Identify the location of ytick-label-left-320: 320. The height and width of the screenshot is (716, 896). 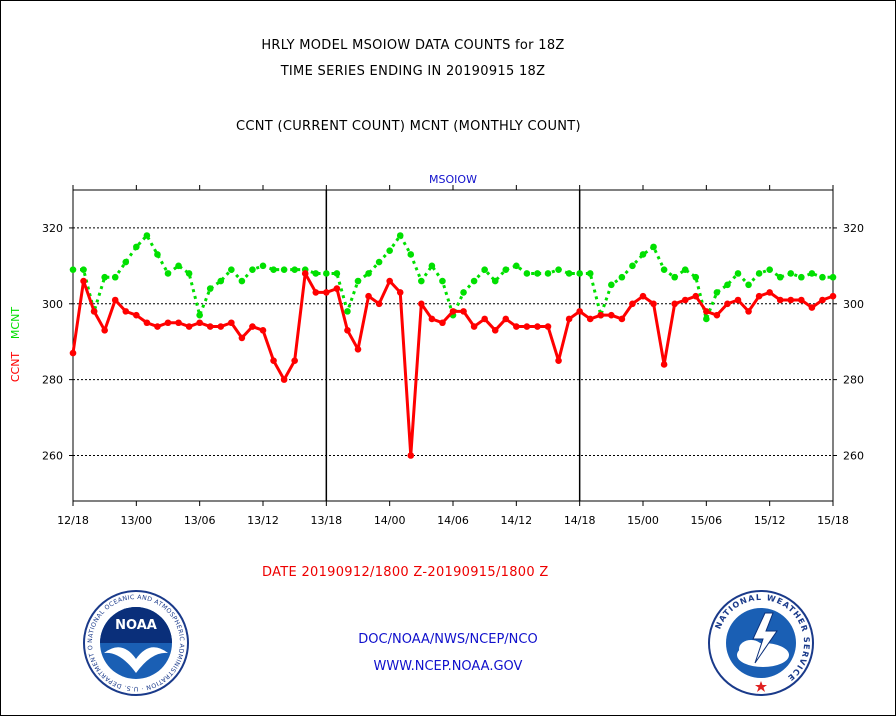
(52, 228).